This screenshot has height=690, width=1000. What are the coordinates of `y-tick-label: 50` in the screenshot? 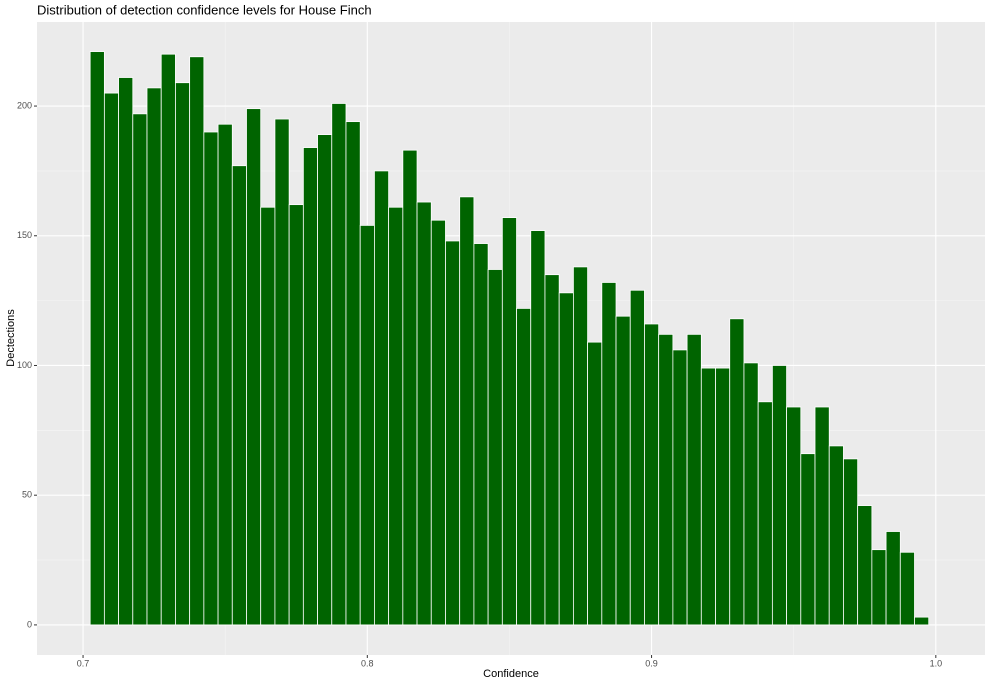 It's located at (27, 495).